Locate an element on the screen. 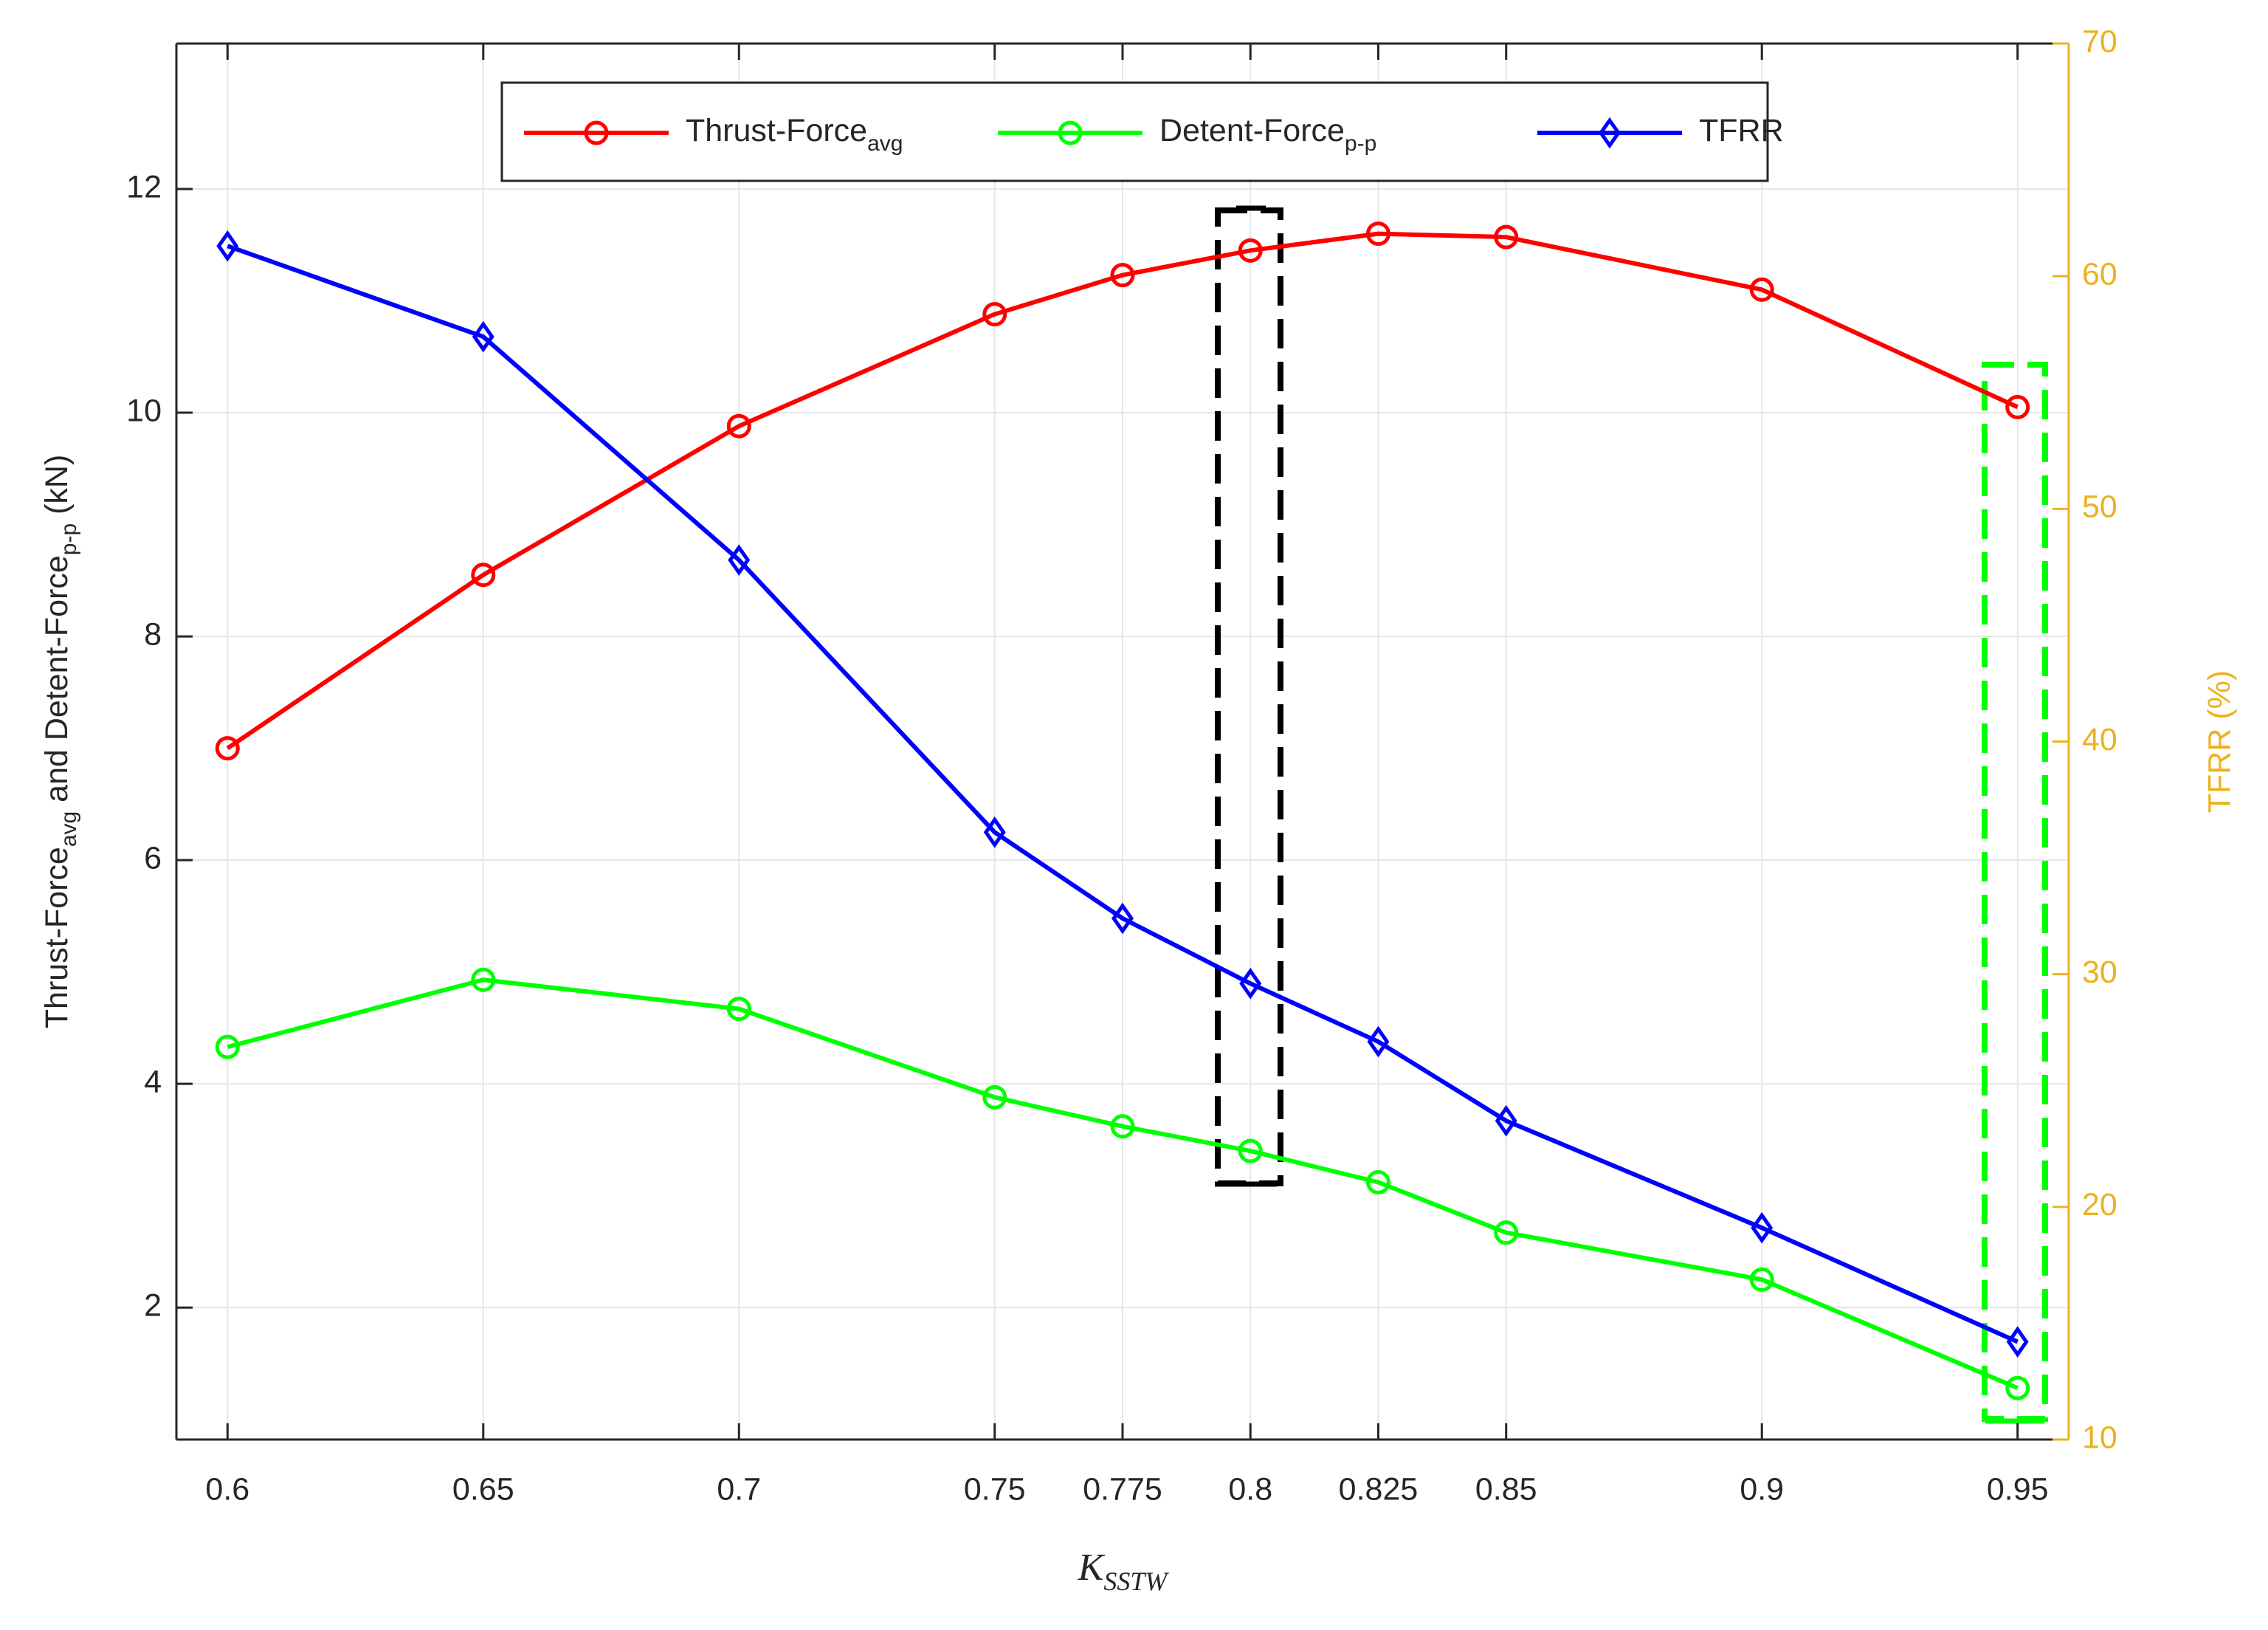  x-tick-label: 0.775 is located at coordinates (1122, 1489).